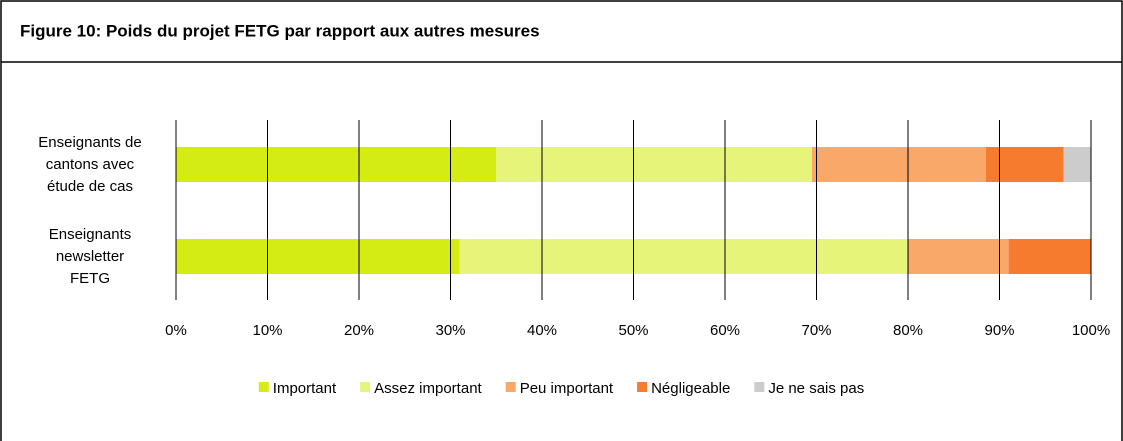 The image size is (1123, 441). Describe the element at coordinates (633, 330) in the screenshot. I see `x-tick-label: 50%` at that location.